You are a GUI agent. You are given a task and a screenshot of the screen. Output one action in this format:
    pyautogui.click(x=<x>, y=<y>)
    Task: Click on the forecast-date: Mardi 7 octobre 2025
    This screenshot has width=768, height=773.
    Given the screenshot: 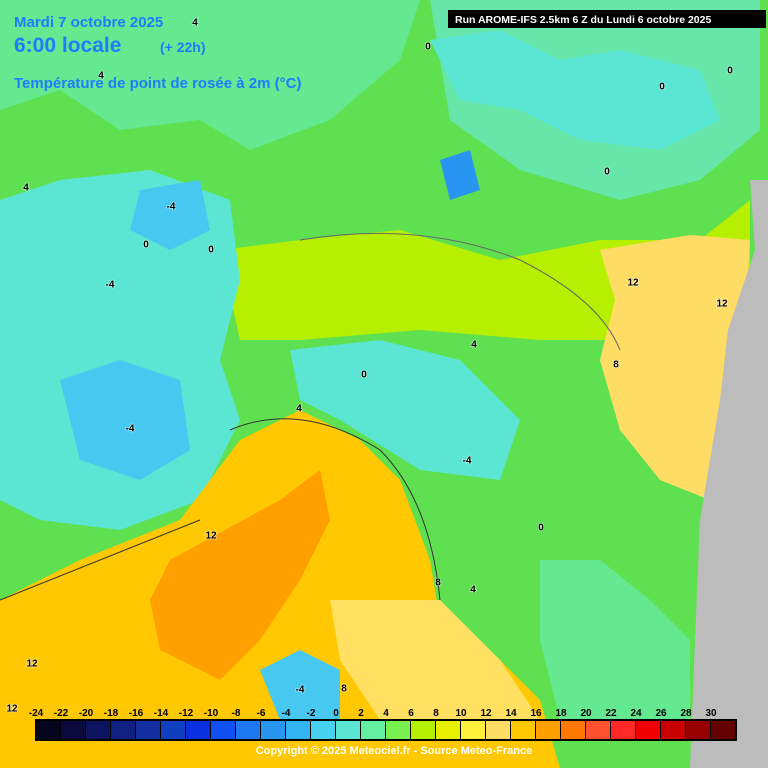 What is the action you would take?
    pyautogui.click(x=88, y=22)
    